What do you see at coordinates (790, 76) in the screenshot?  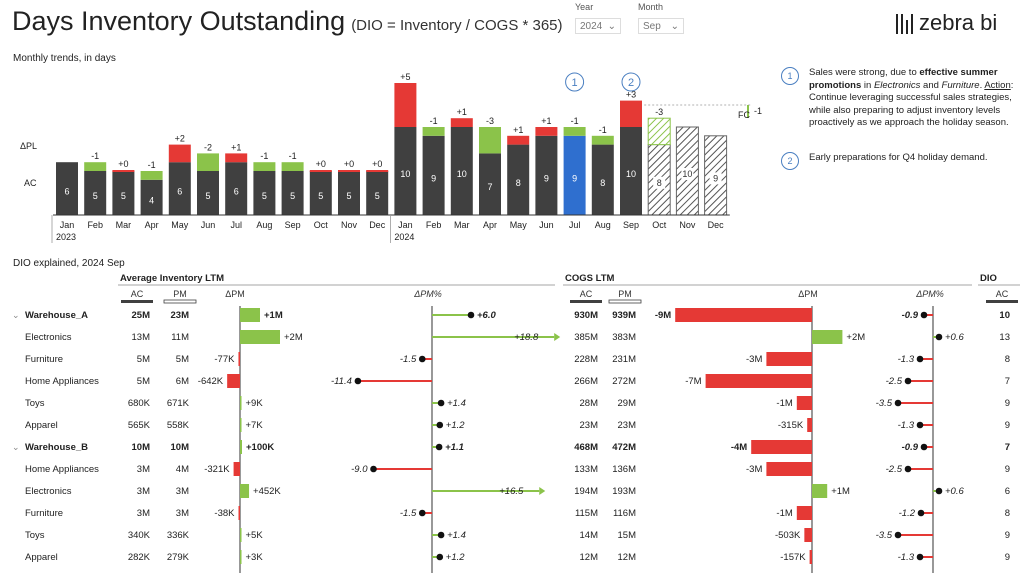 I see `comment-1-marker: 1` at bounding box center [790, 76].